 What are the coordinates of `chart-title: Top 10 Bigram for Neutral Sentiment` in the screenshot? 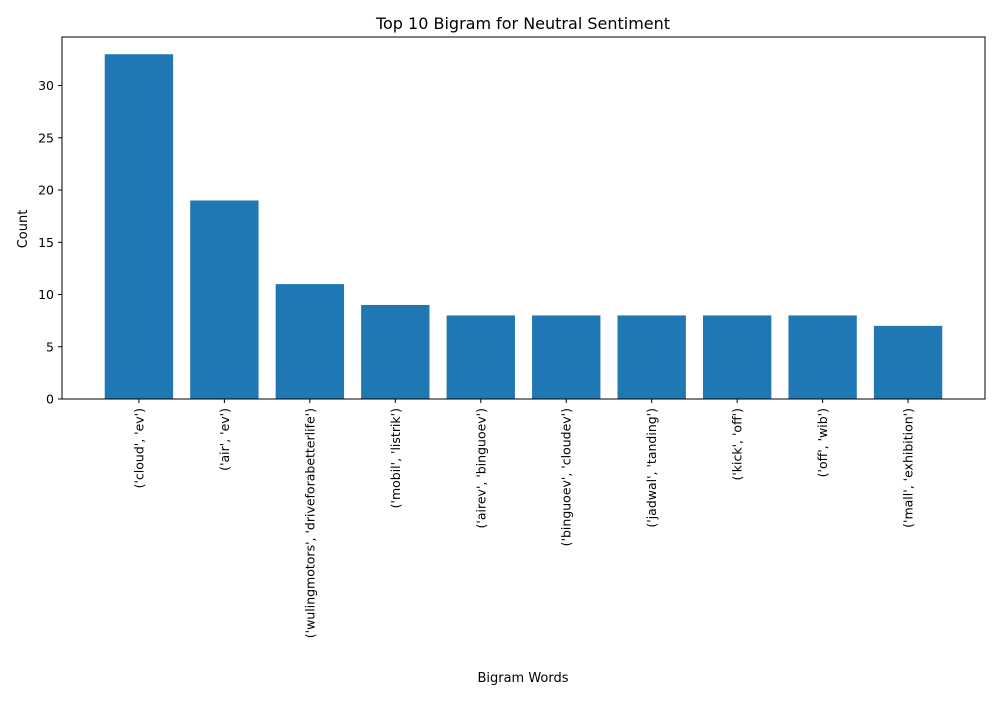 It's located at (522, 23).